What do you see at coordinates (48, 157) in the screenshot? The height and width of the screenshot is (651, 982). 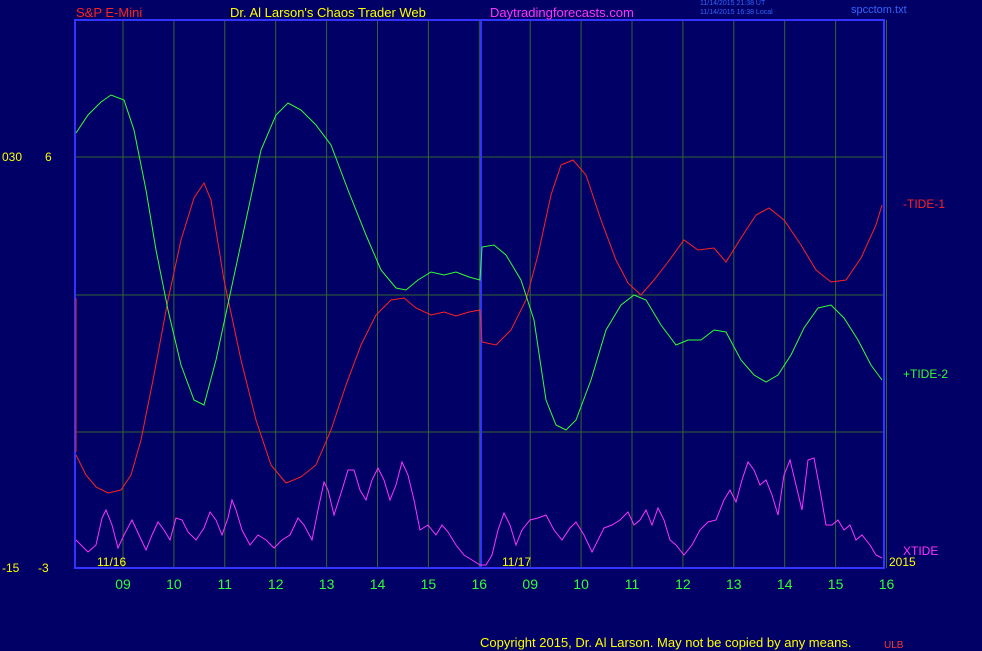 I see `y-label-top-inner: 6` at bounding box center [48, 157].